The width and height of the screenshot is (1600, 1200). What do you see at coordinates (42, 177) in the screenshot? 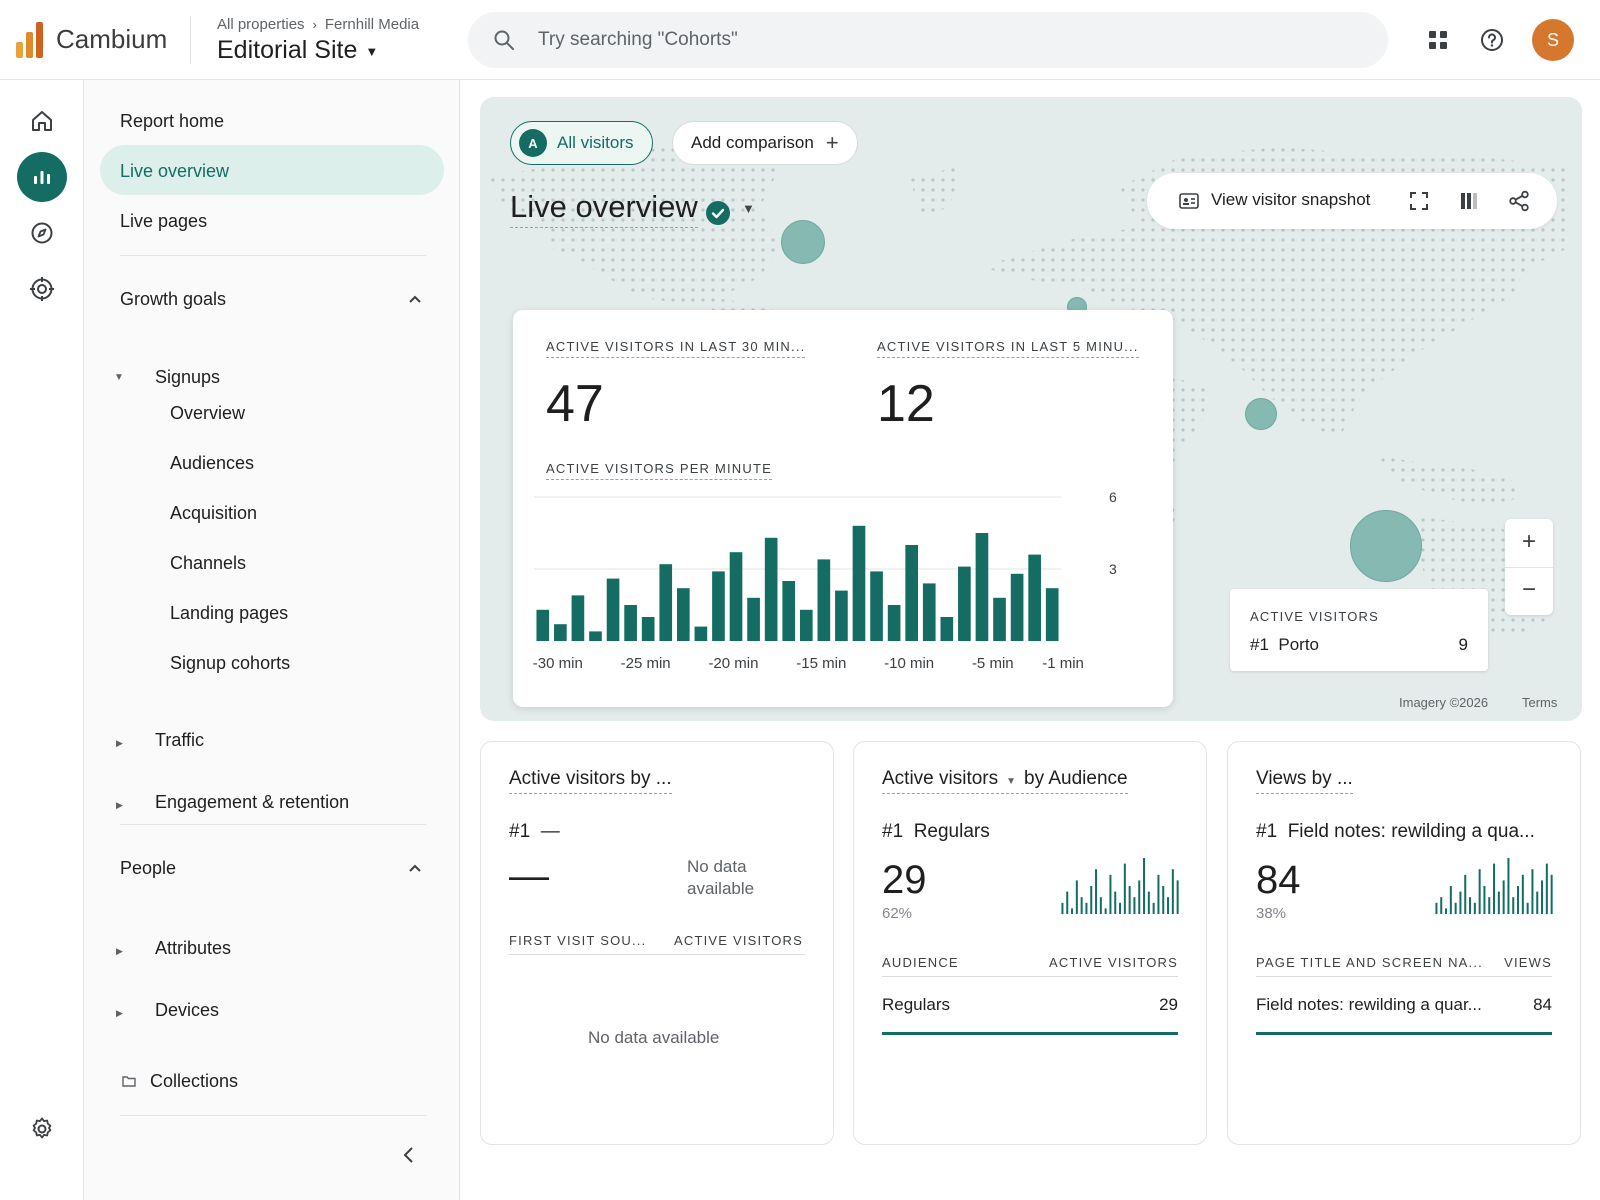
I see `rail-reports-button` at bounding box center [42, 177].